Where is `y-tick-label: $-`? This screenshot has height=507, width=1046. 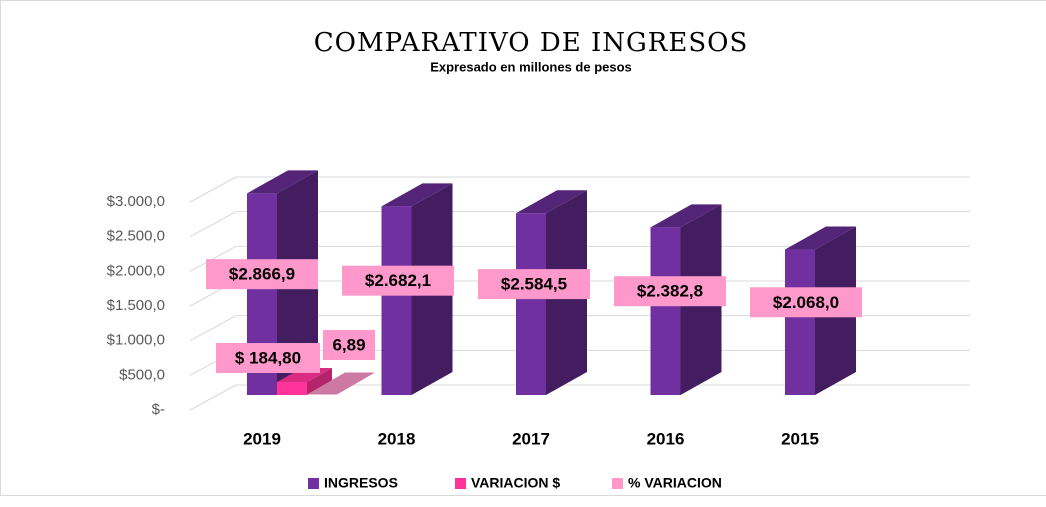 y-tick-label: $- is located at coordinates (158, 409).